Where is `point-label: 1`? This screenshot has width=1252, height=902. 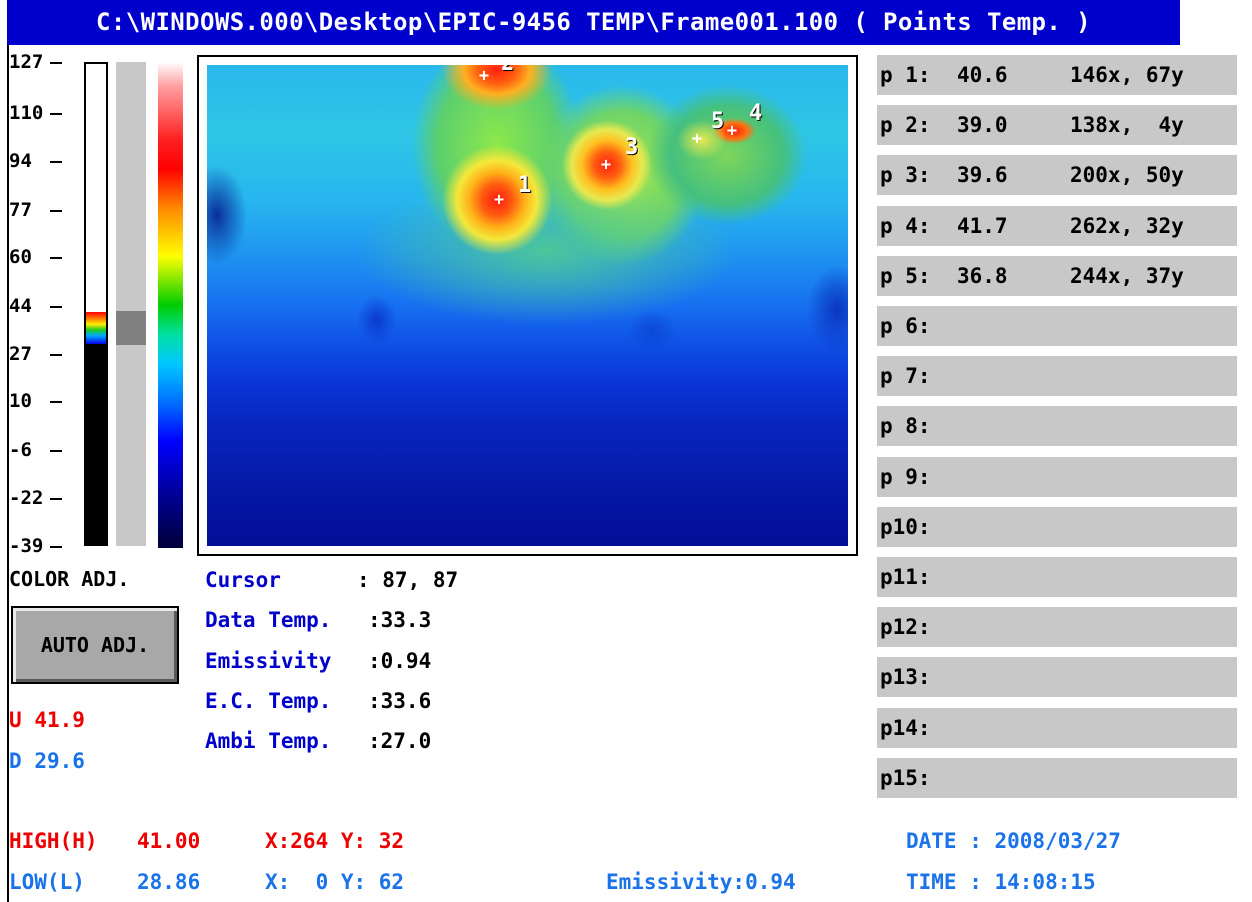
point-label: 1 is located at coordinates (525, 185).